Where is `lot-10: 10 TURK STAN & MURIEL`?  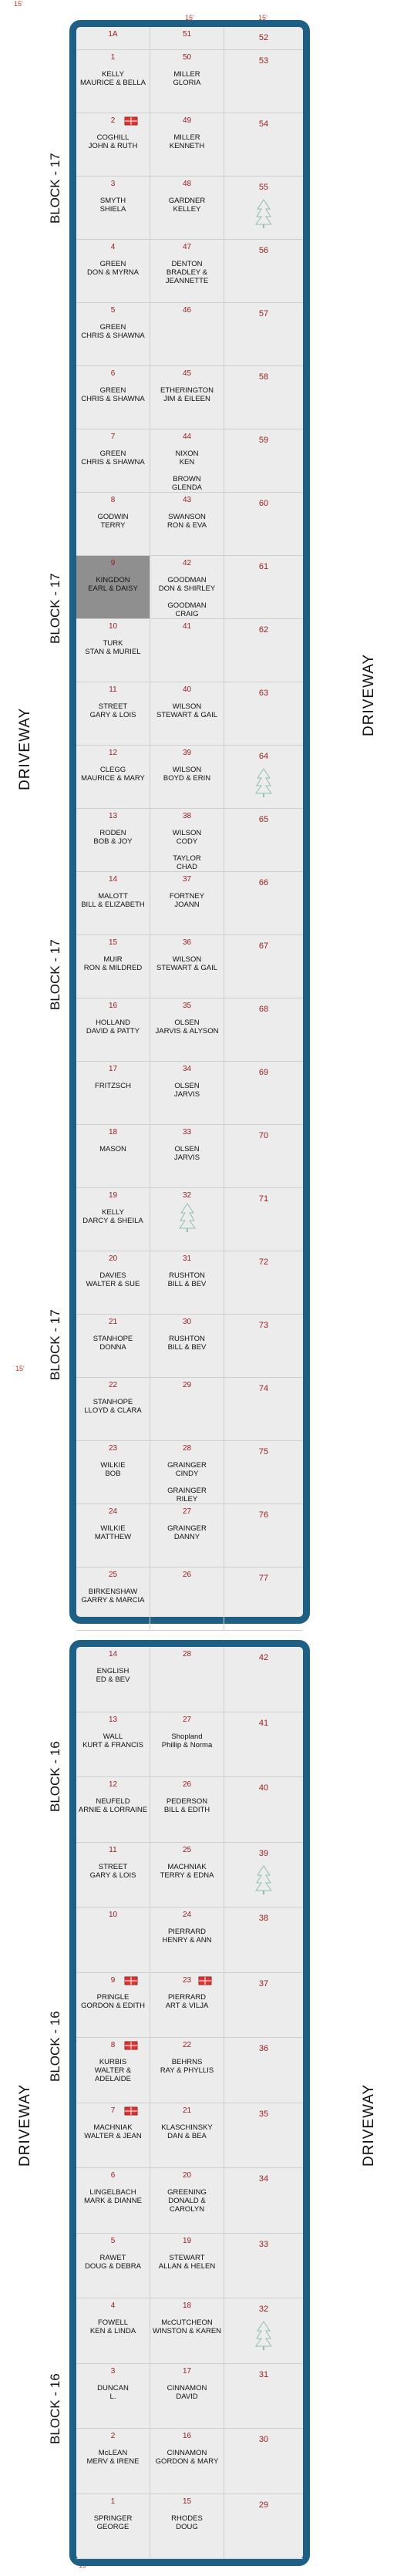 lot-10: 10 TURK STAN & MURIEL is located at coordinates (113, 651).